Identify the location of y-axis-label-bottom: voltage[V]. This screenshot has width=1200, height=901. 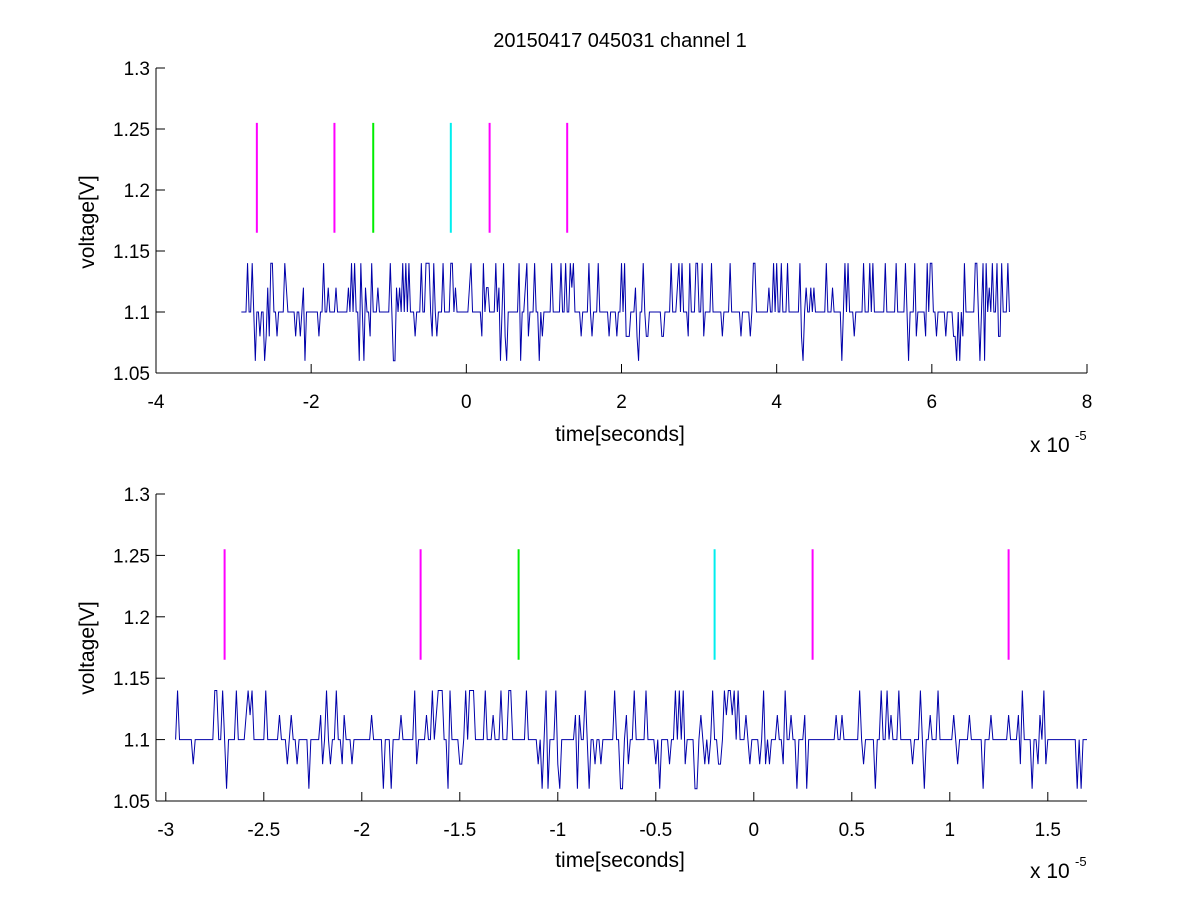
(87, 647).